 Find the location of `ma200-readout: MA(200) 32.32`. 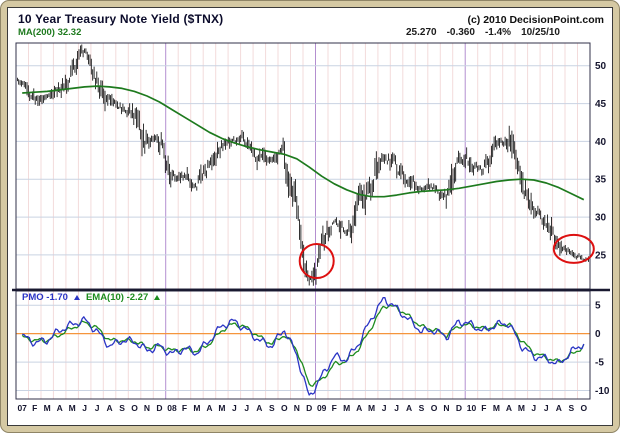

ma200-readout: MA(200) 32.32 is located at coordinates (50, 32).